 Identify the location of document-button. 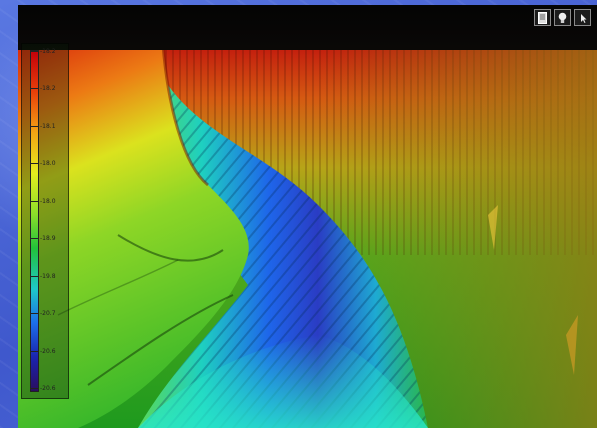
(542, 17).